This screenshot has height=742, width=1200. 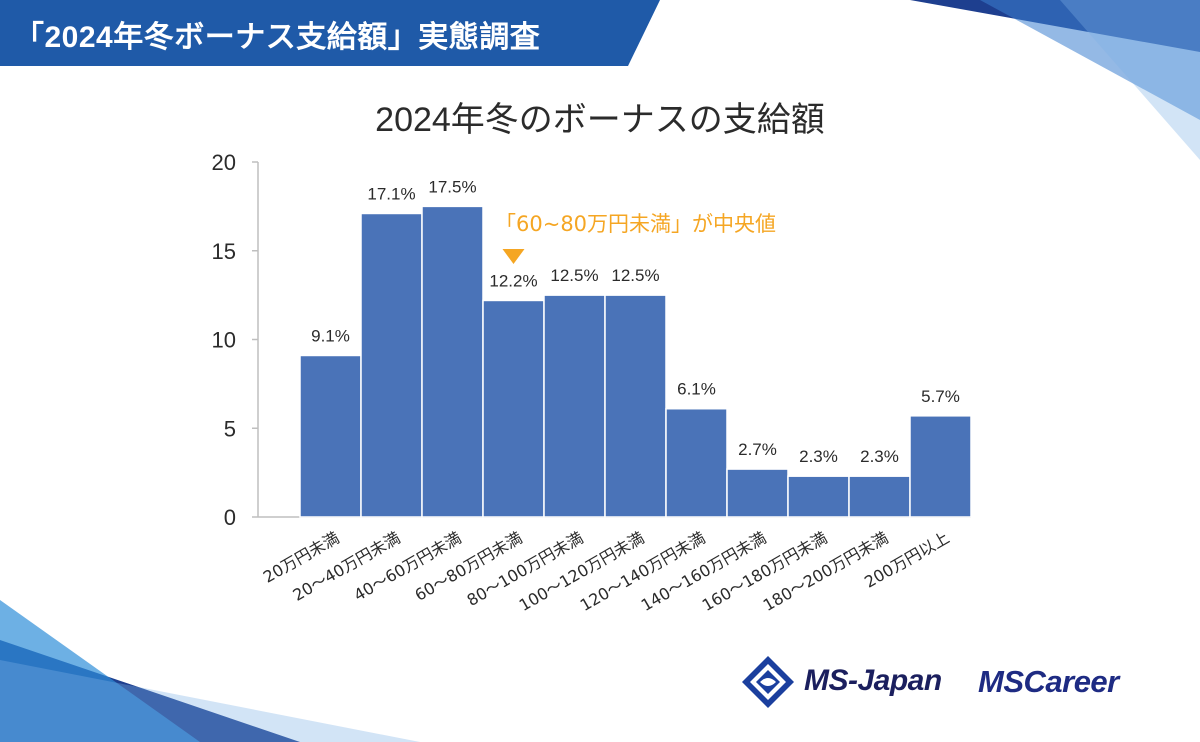 I want to click on data-label: 5.7%, so click(x=940, y=396).